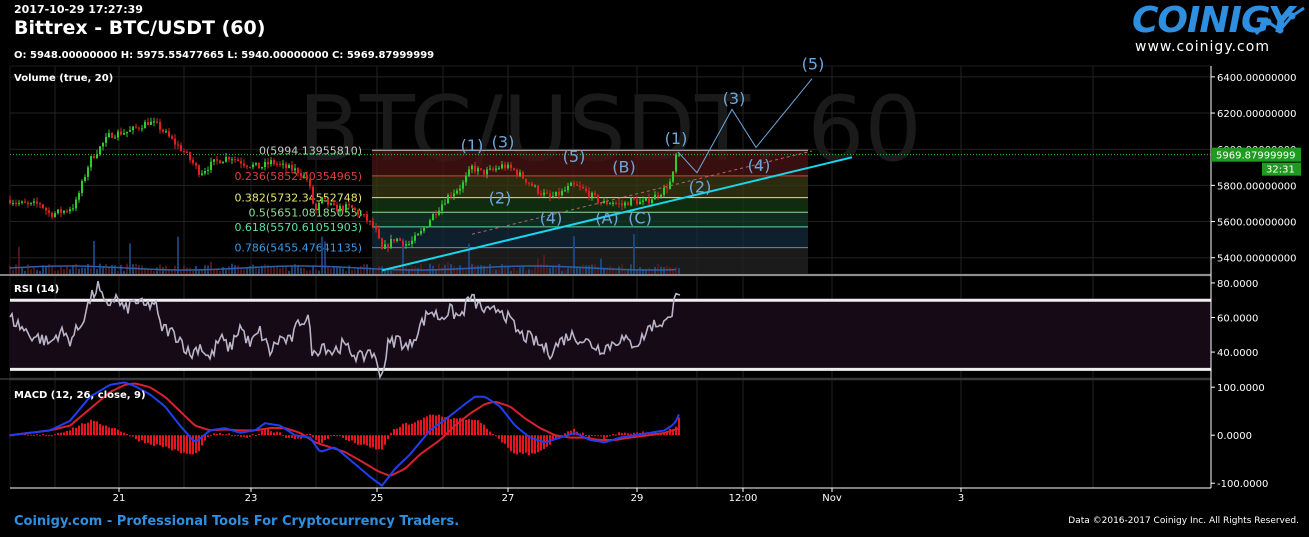 This screenshot has width=1309, height=537. I want to click on price-tick-label: 6200.00000000, so click(1257, 114).